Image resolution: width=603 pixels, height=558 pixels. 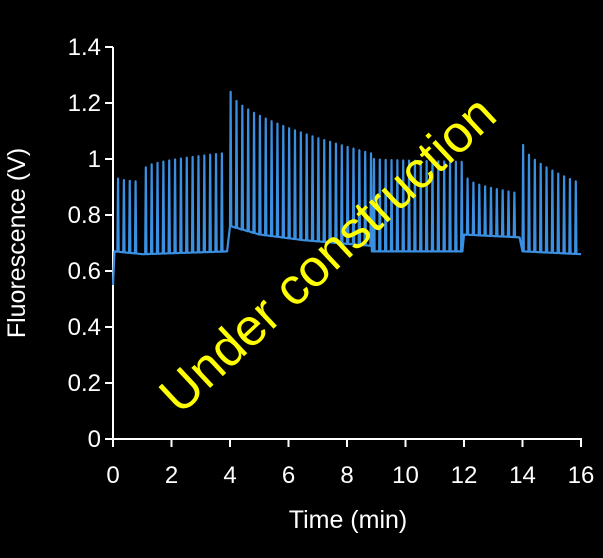 I want to click on x-tick-label: 4, so click(x=229, y=475).